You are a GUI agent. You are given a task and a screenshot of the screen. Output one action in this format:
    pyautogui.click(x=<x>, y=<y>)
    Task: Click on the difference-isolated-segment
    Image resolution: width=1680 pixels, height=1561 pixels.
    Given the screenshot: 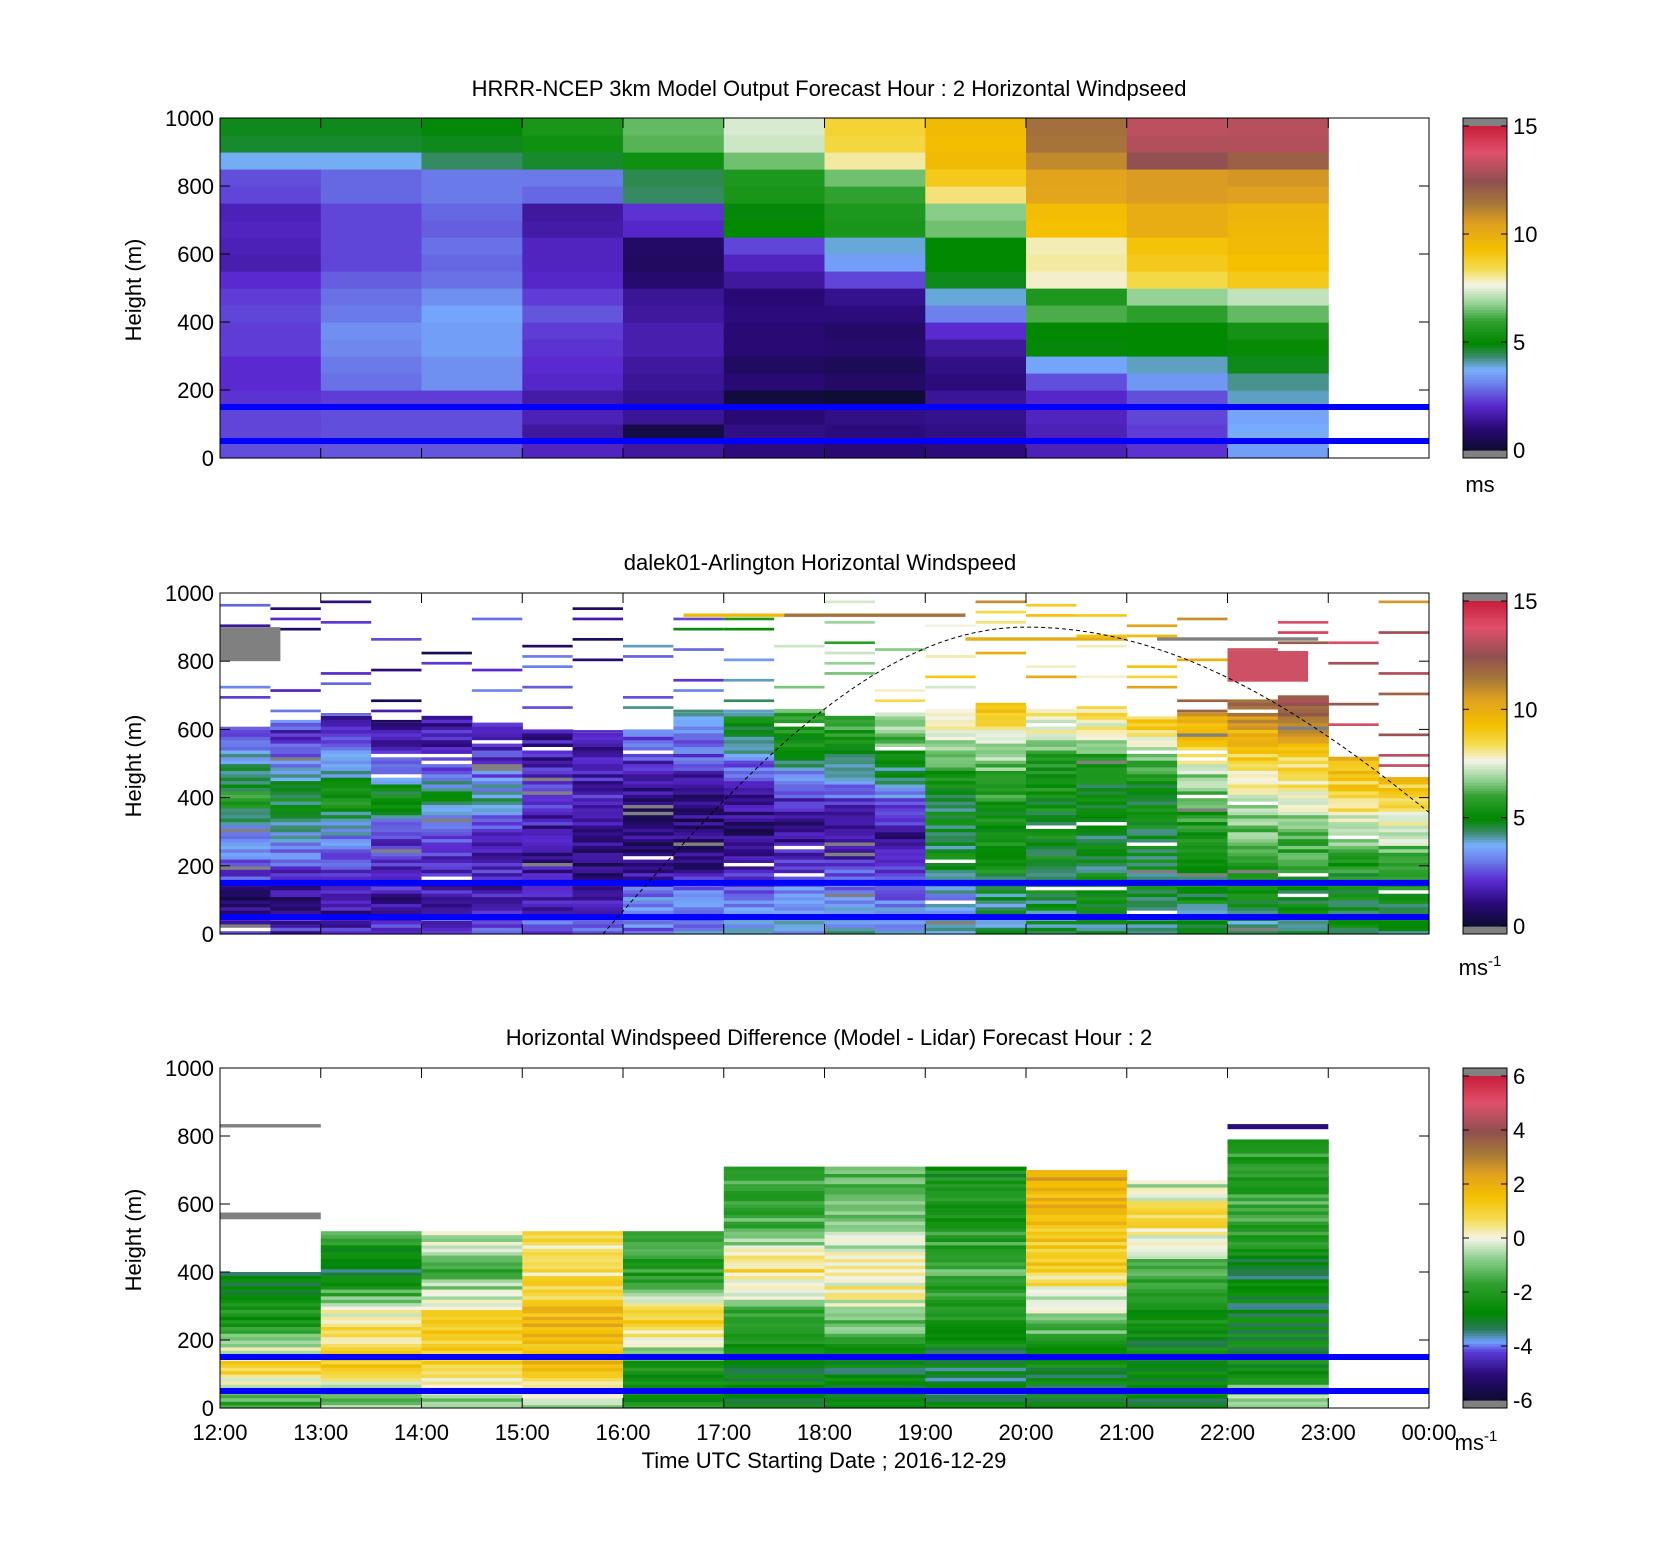 What is the action you would take?
    pyautogui.click(x=270, y=1126)
    